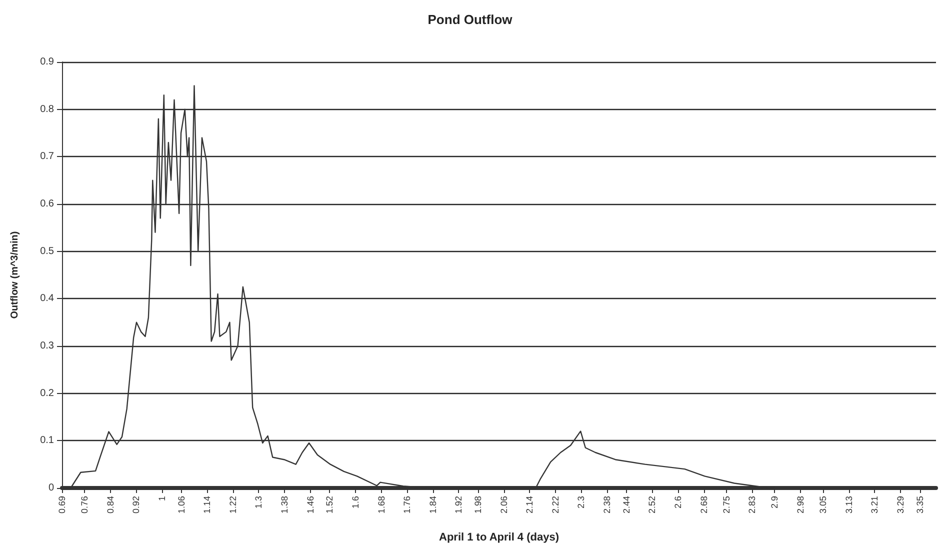 This screenshot has width=940, height=548. I want to click on x-tick-label: 1.3, so click(259, 502).